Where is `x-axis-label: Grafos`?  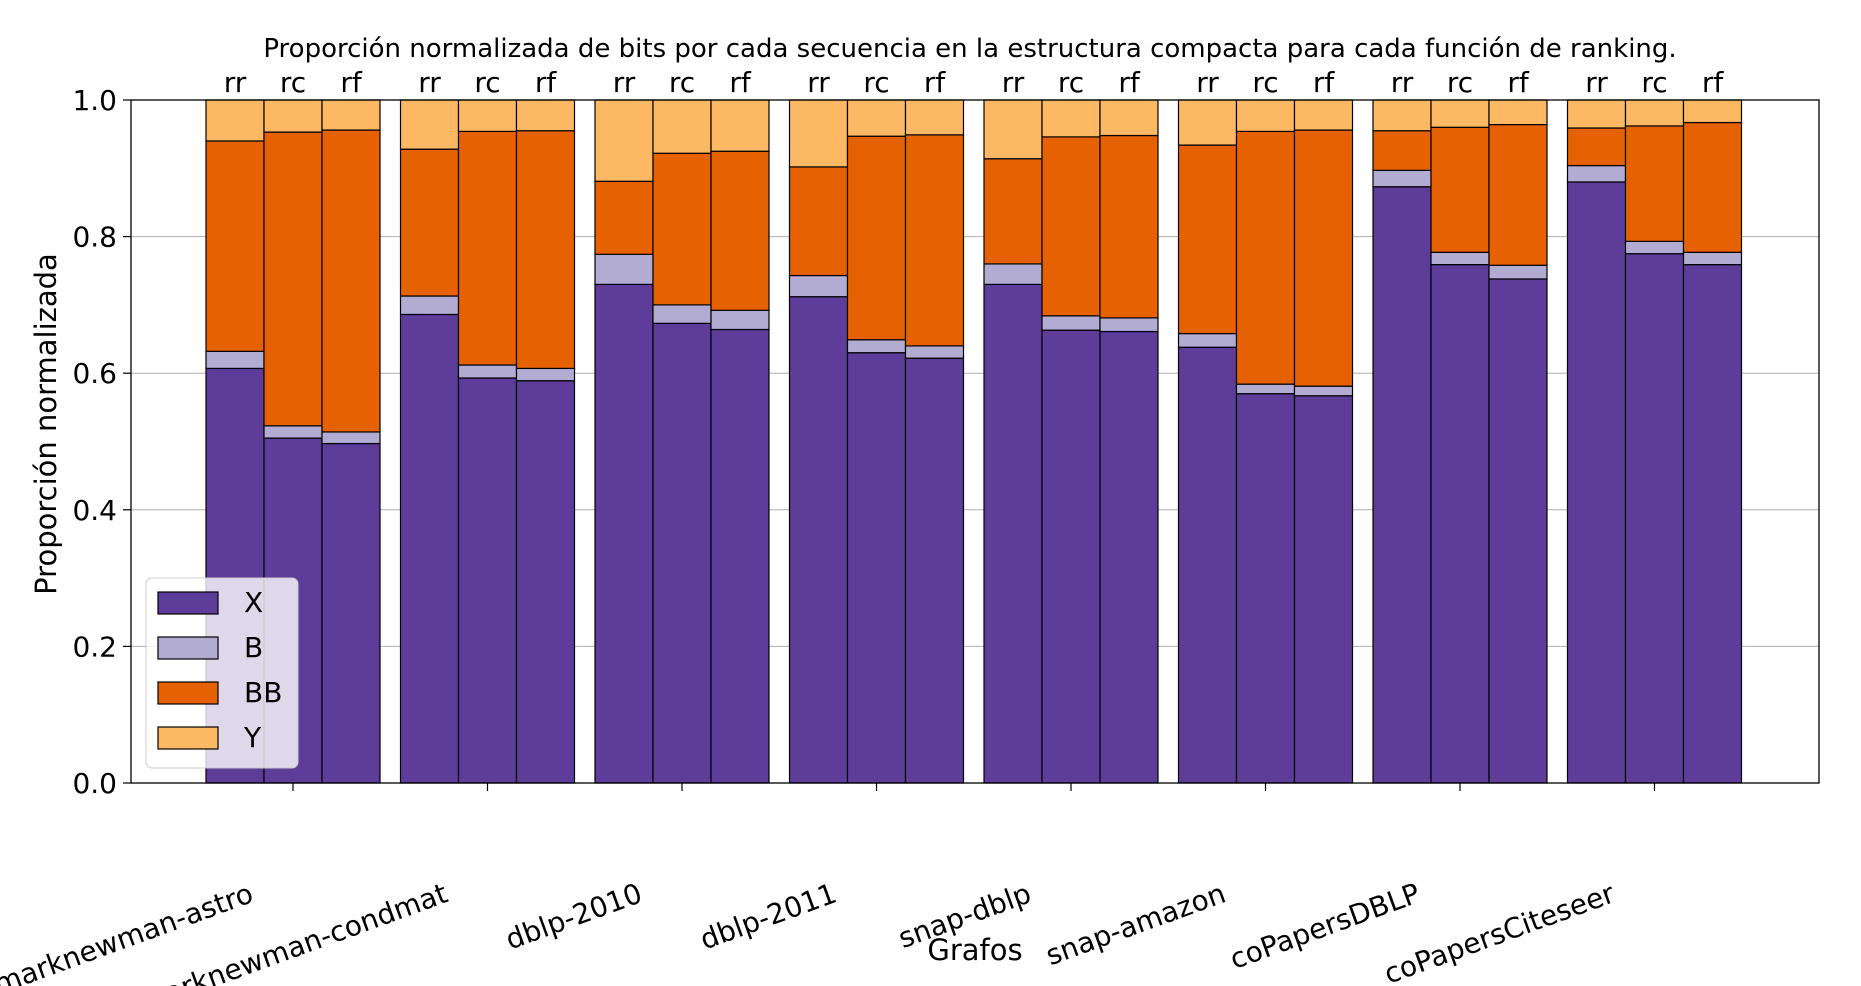
x-axis-label: Grafos is located at coordinates (974, 950).